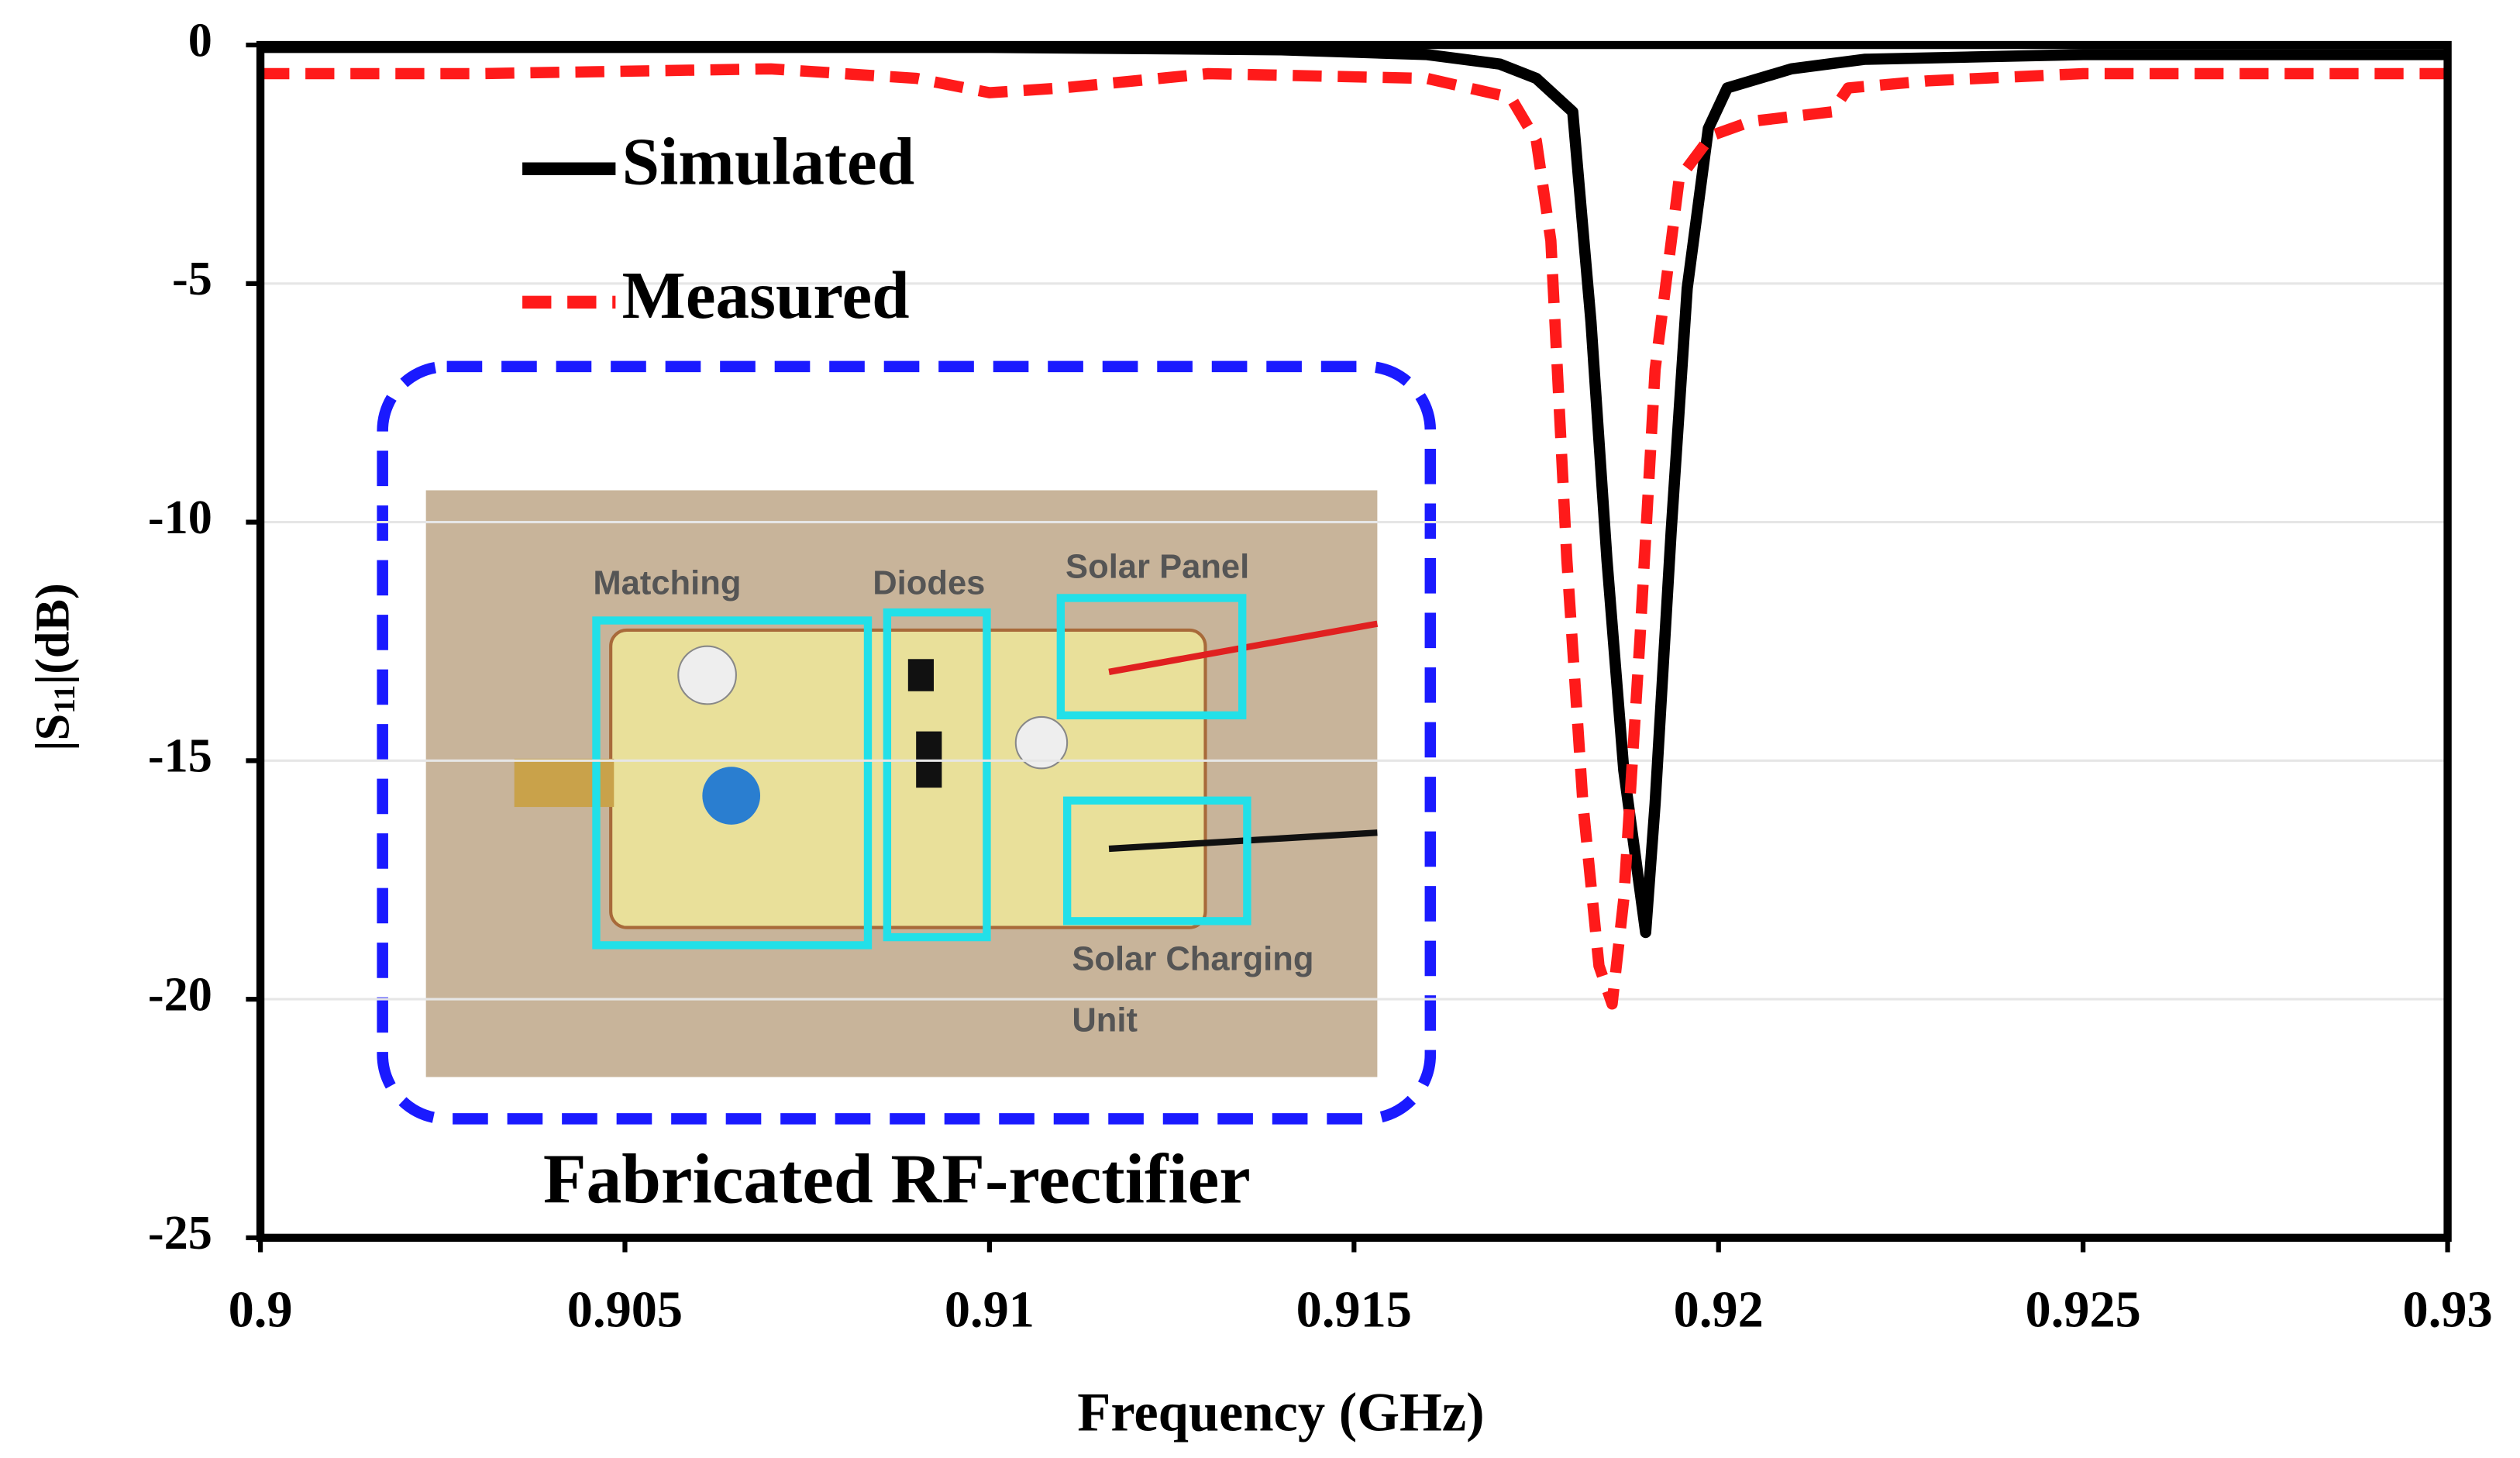 The image size is (2520, 1458). Describe the element at coordinates (1281, 1412) in the screenshot. I see `x-axis-label: Frequency (GHz)` at that location.